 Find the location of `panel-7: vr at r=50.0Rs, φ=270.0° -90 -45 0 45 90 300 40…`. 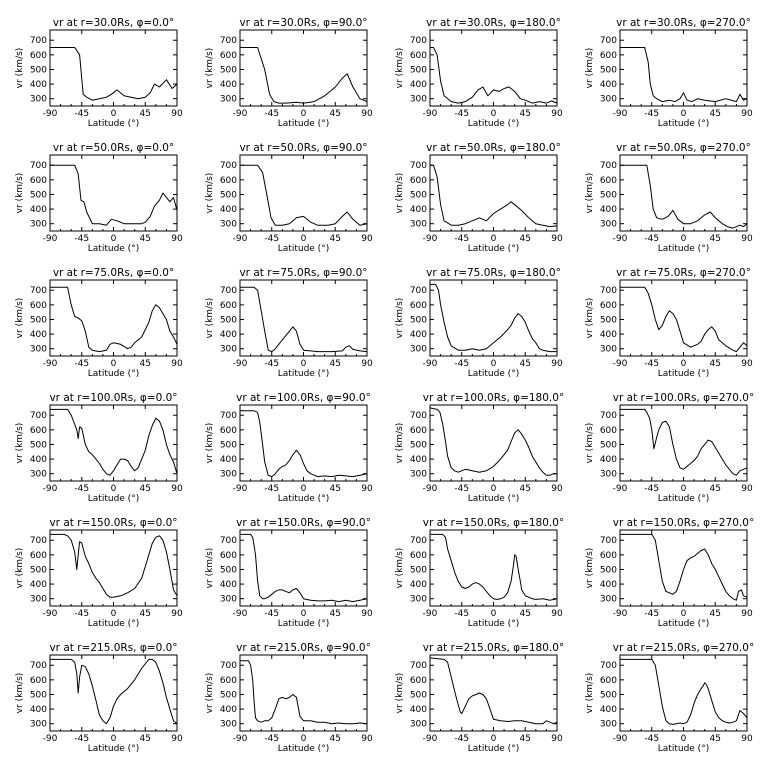

panel-7: vr at r=50.0Rs, φ=270.0° -90 -45 0 45 90 300 40… is located at coordinates (669, 198).